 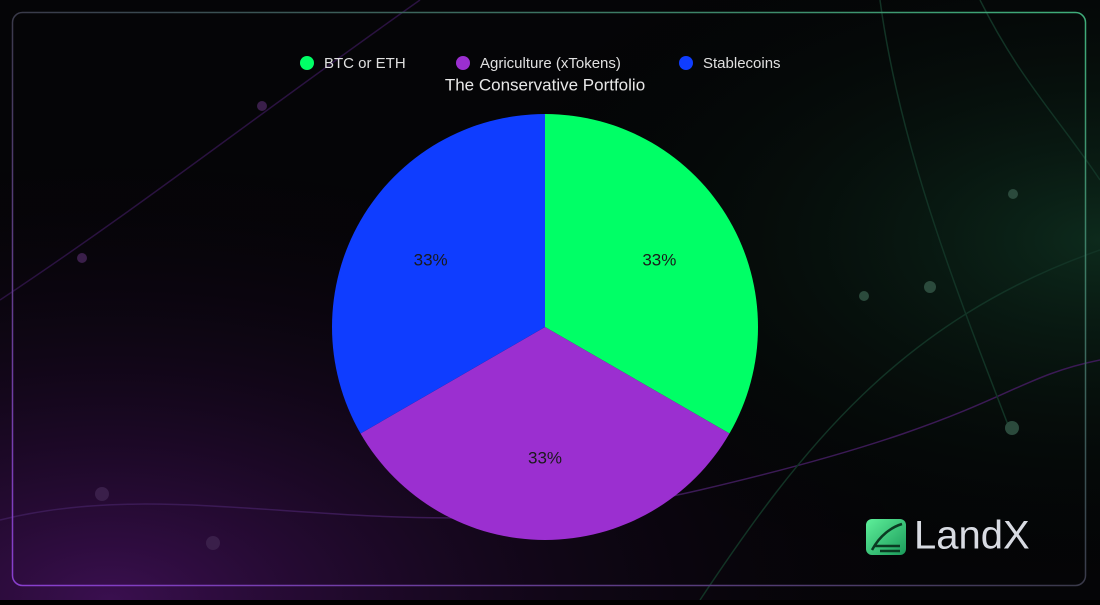 I want to click on legend-label: Agriculture (xTokens), so click(x=550, y=63).